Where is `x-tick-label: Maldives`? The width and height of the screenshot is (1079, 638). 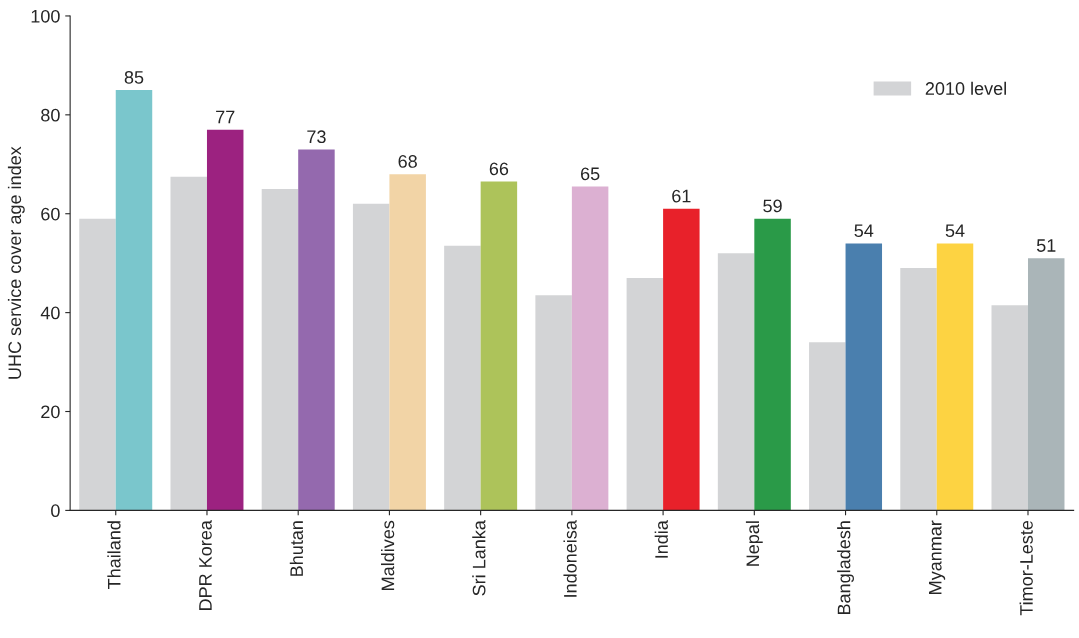 x-tick-label: Maldives is located at coordinates (388, 555).